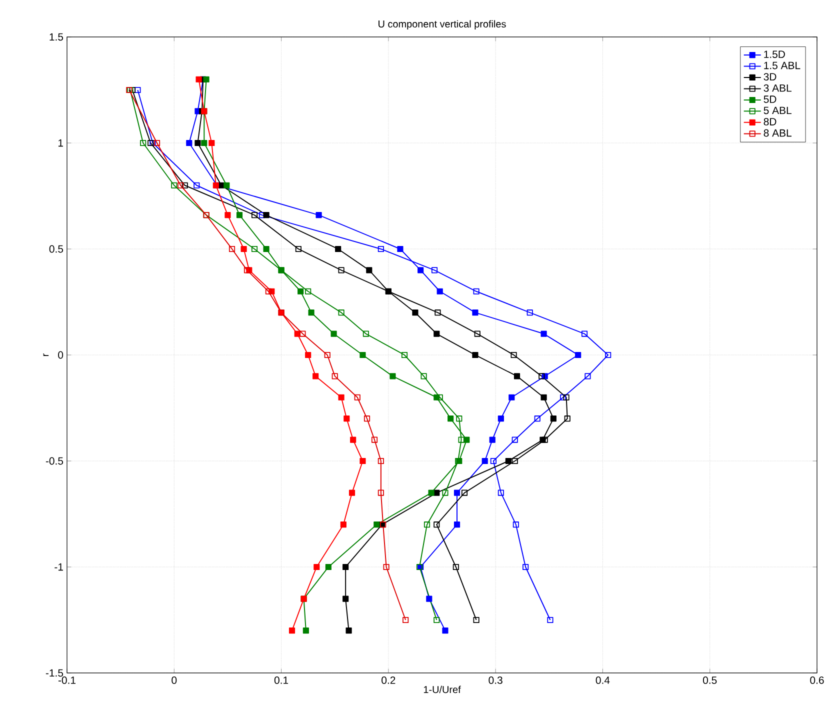 The height and width of the screenshot is (722, 835). What do you see at coordinates (778, 133) in the screenshot?
I see `legend-label: 8 ABL` at bounding box center [778, 133].